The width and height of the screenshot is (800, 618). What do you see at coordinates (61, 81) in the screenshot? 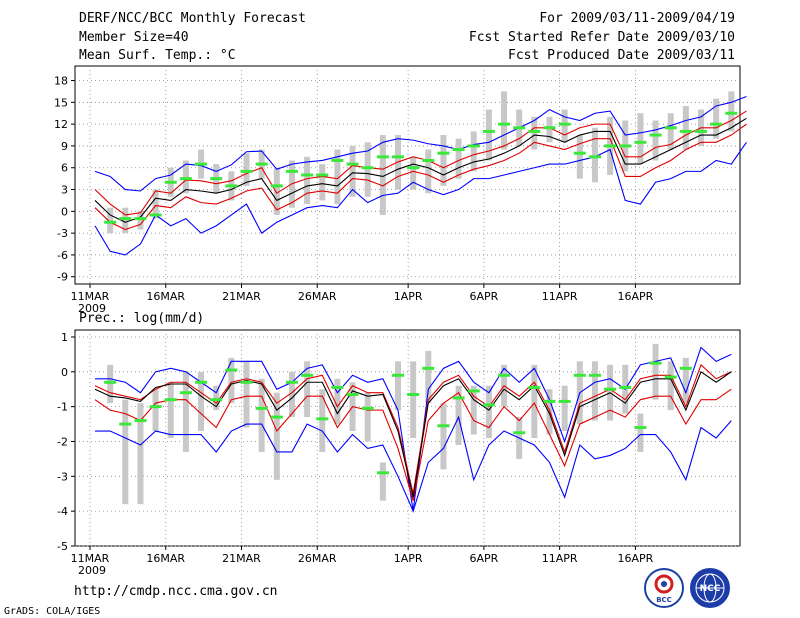
I see `temp-ytick-label: 18` at bounding box center [61, 81].